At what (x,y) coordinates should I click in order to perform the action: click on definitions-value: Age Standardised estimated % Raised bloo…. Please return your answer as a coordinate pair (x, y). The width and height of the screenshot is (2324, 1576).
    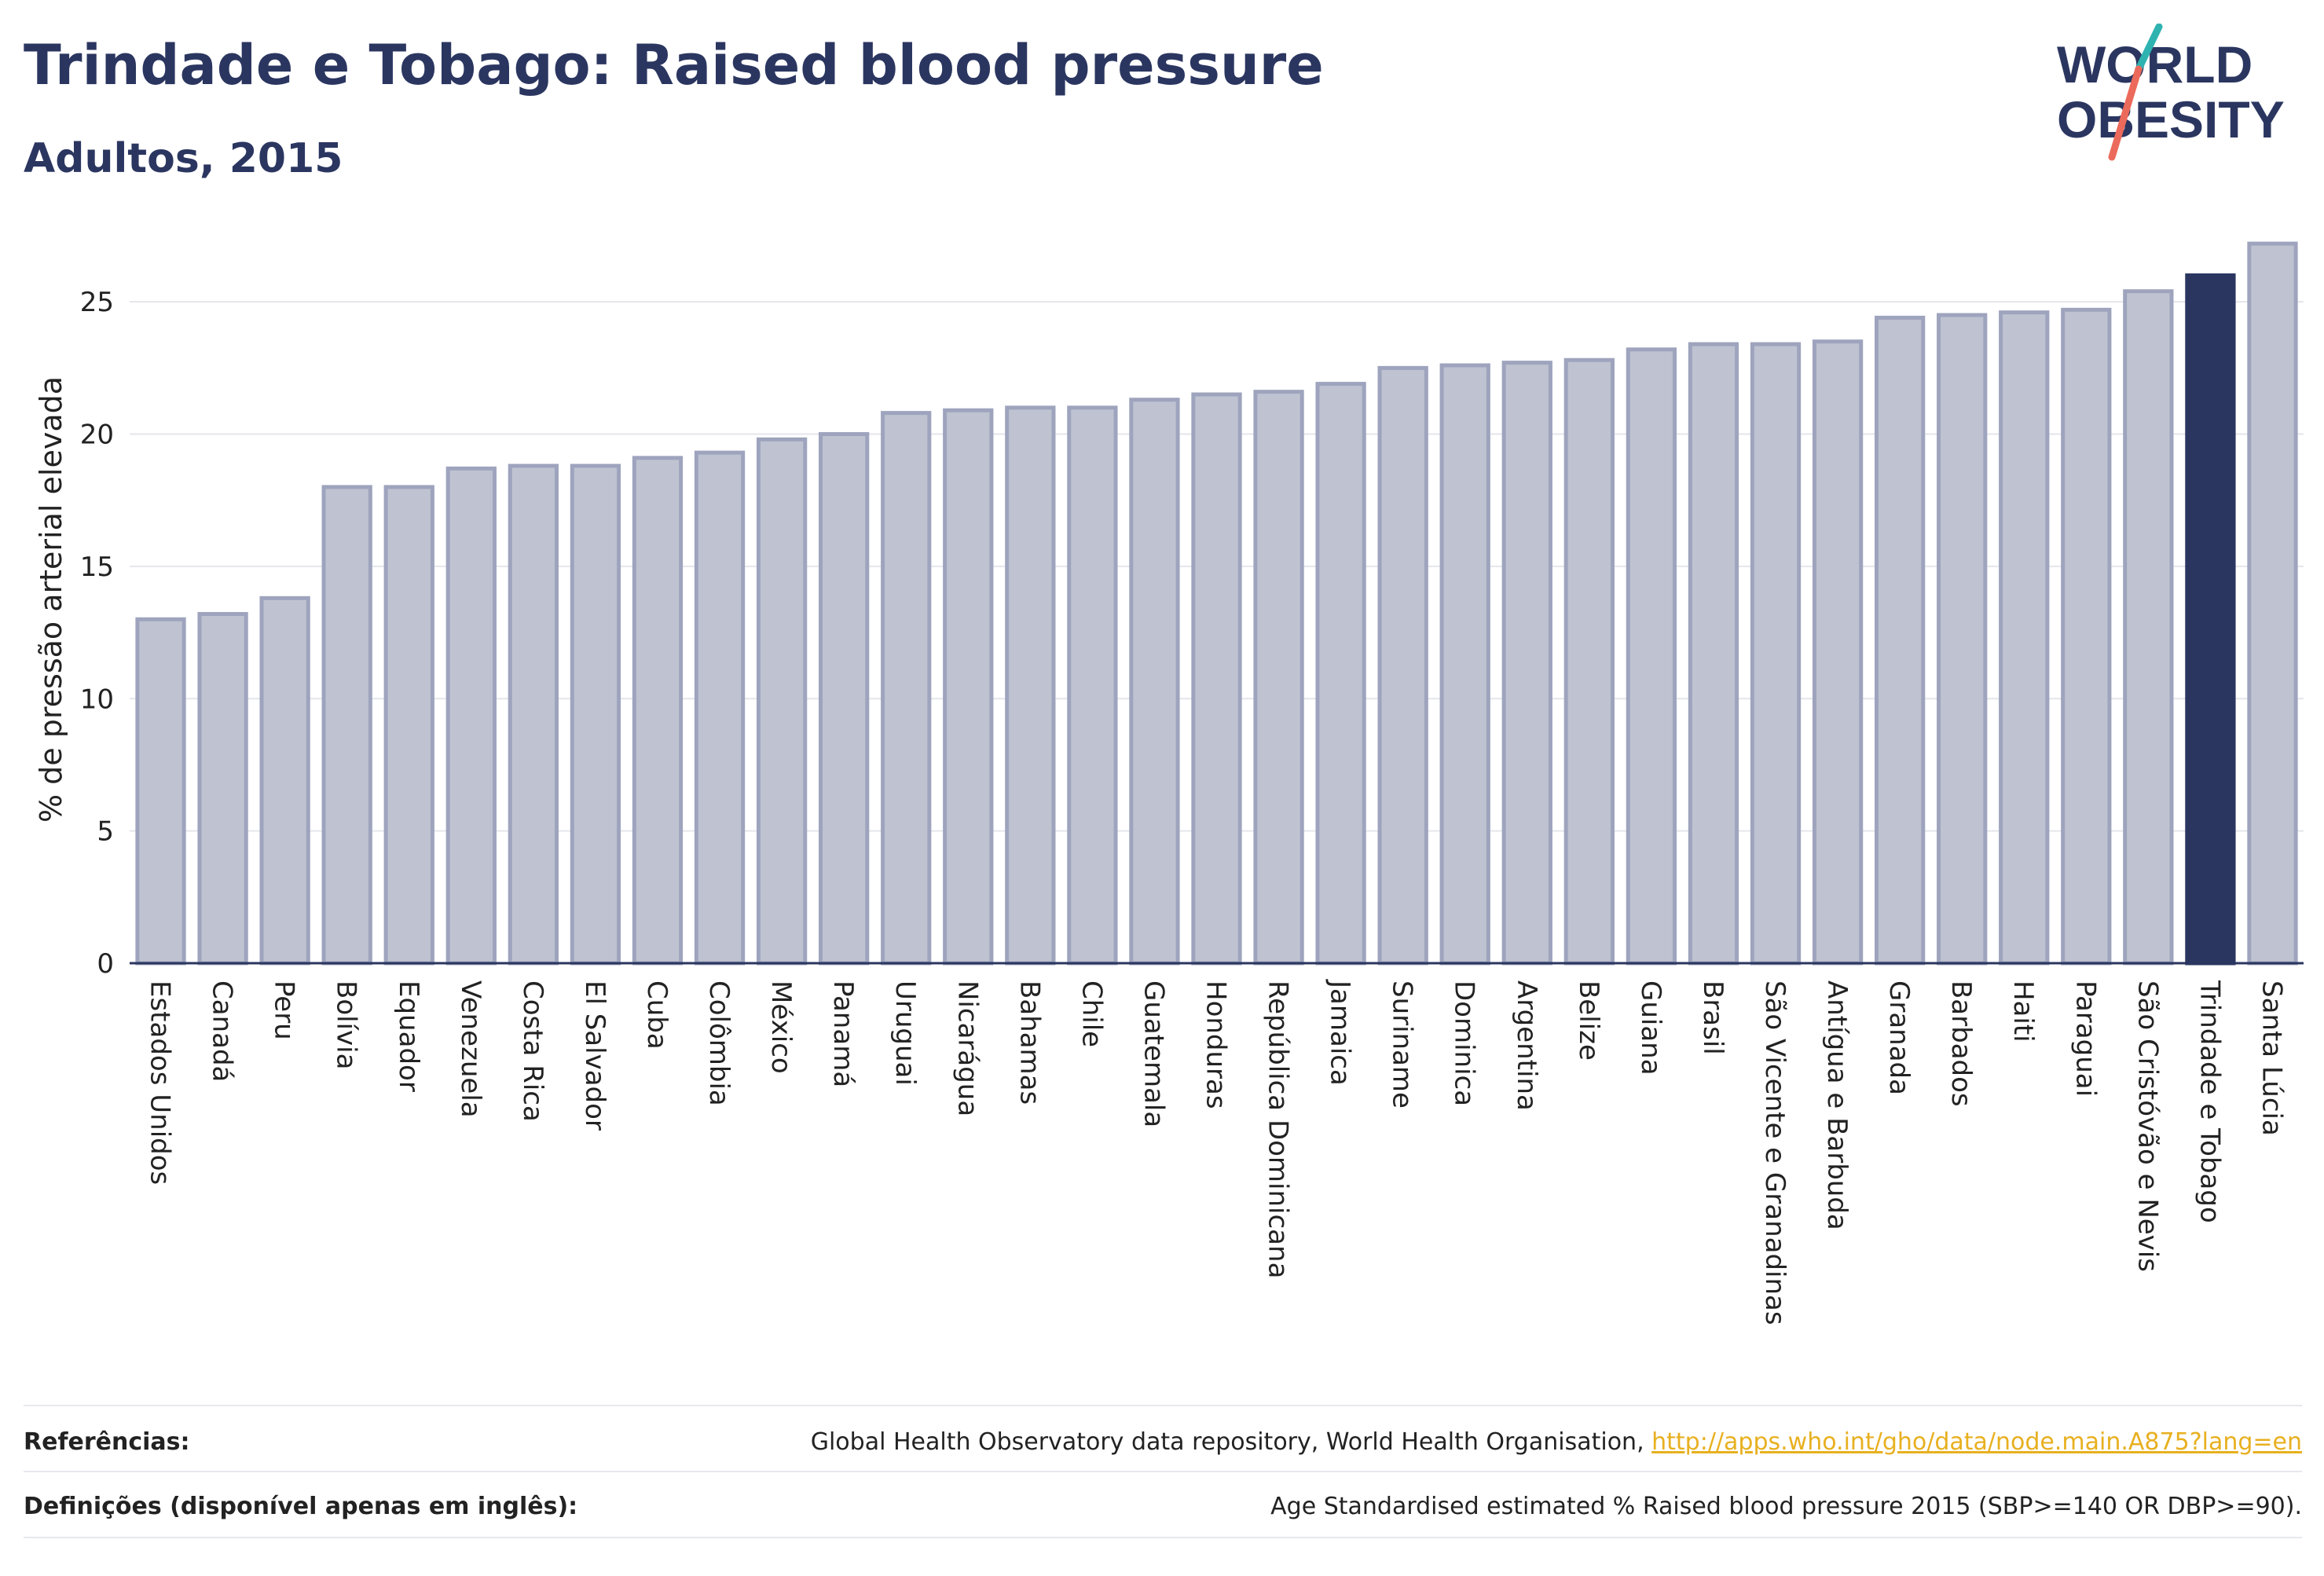
    Looking at the image, I should click on (1786, 1506).